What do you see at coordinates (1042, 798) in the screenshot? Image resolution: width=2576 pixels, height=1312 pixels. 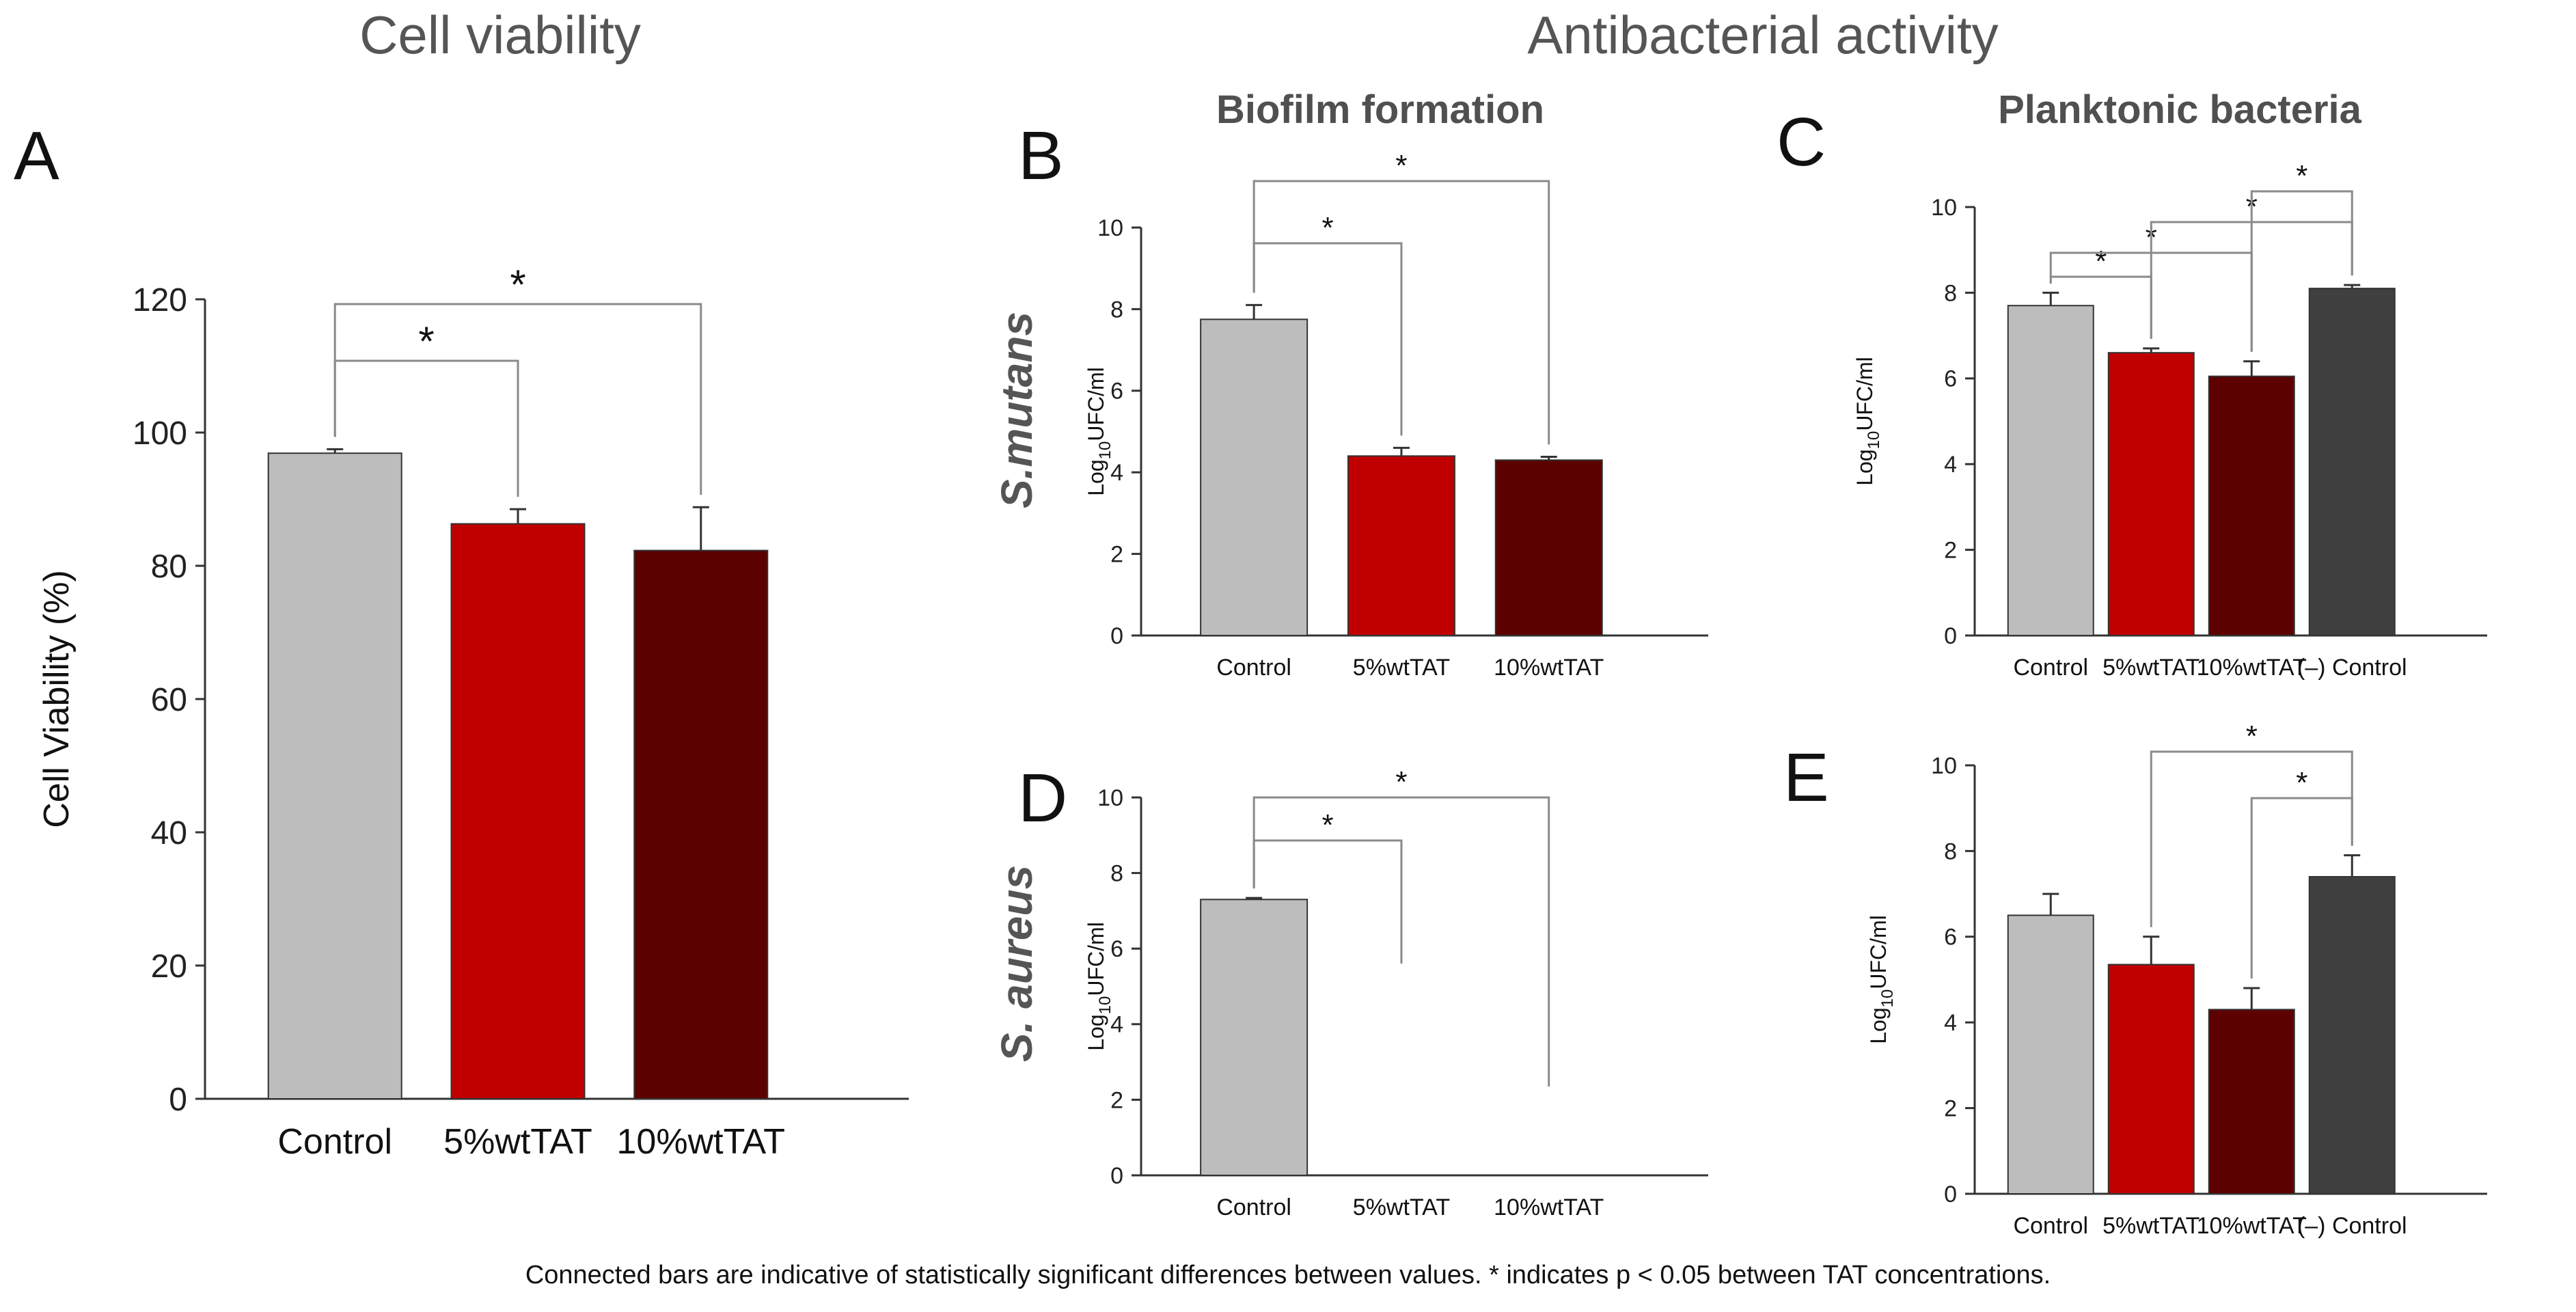 I see `panel-label-D: D` at bounding box center [1042, 798].